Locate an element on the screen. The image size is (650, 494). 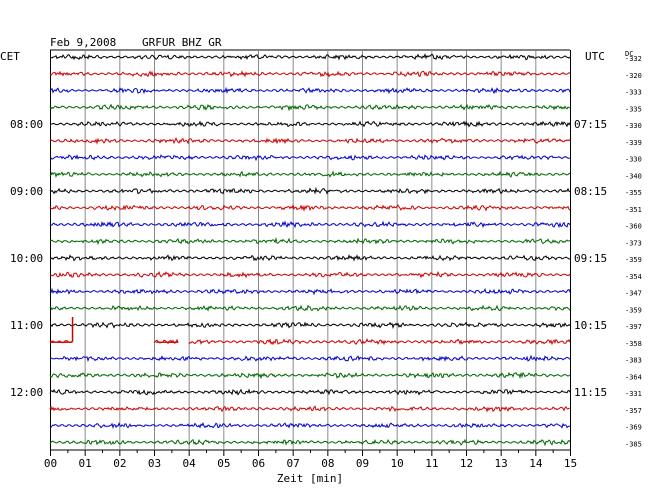
dc-offset-label: -331 is located at coordinates (633, 394).